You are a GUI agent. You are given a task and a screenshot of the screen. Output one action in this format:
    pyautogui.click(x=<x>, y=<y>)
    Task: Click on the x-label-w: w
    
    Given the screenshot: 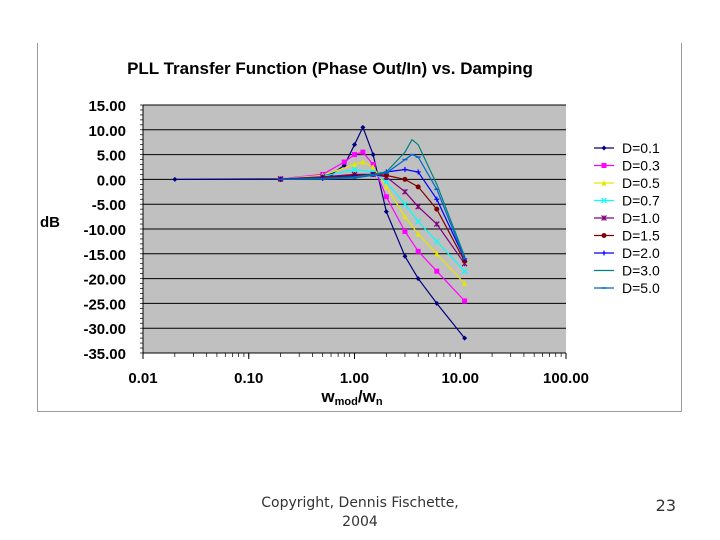 What is the action you would take?
    pyautogui.click(x=327, y=396)
    